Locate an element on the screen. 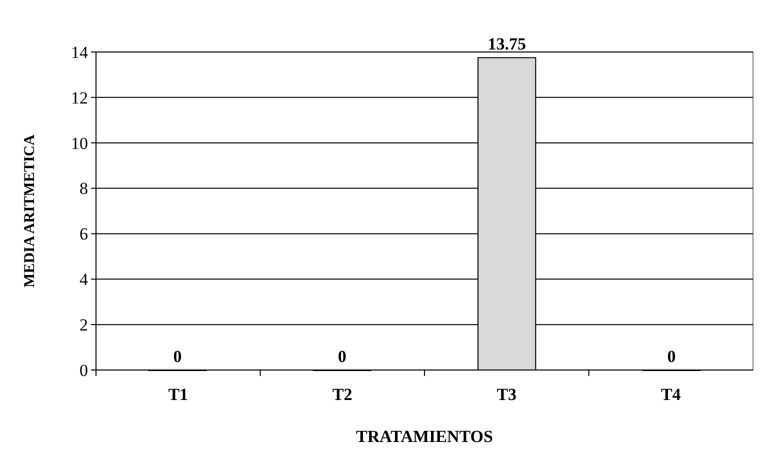 Image resolution: width=781 pixels, height=452 pixels. x-tick-label: T3 is located at coordinates (506, 394).